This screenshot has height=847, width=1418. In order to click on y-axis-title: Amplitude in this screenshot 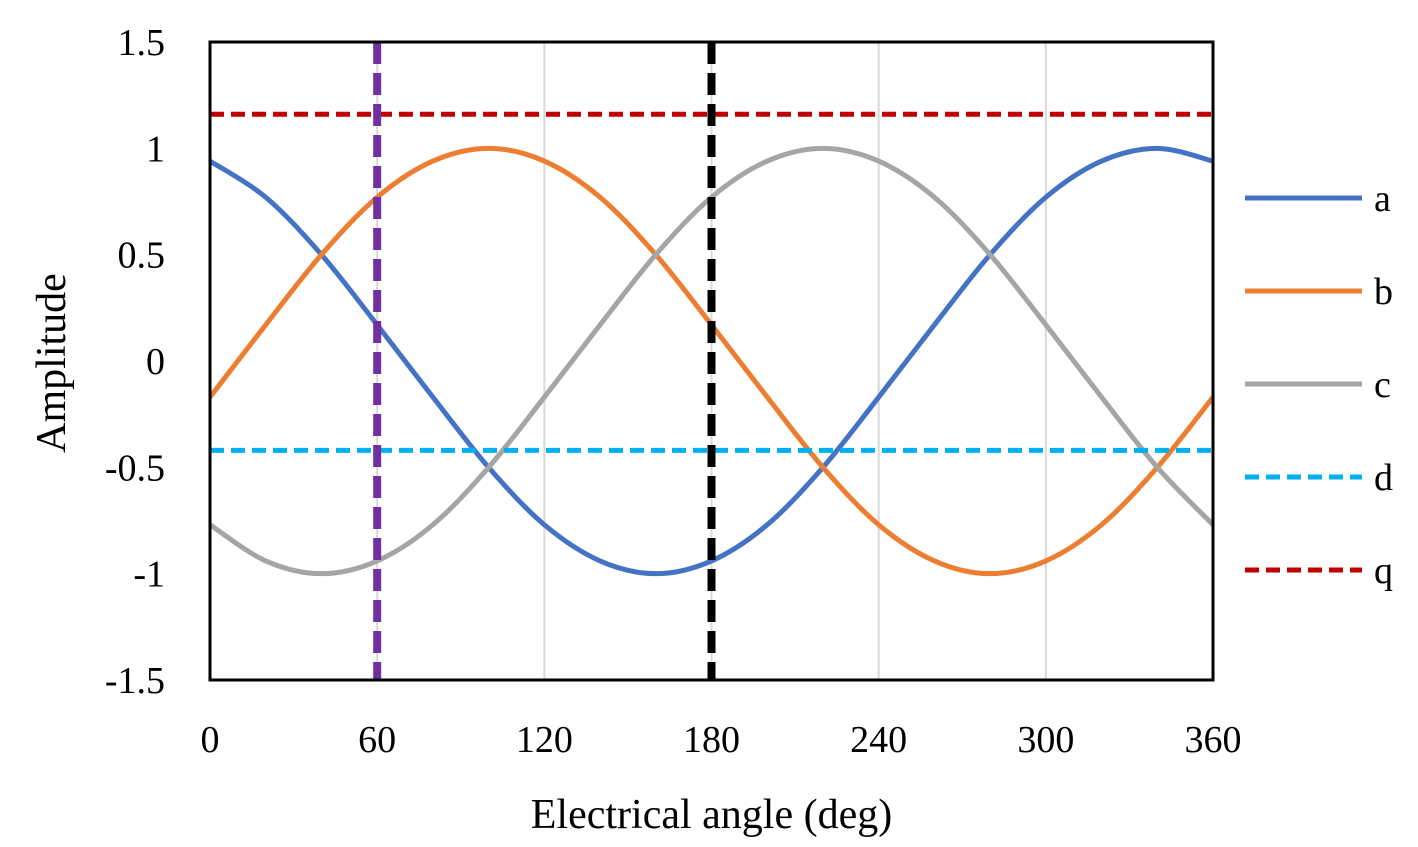, I will do `click(52, 363)`.